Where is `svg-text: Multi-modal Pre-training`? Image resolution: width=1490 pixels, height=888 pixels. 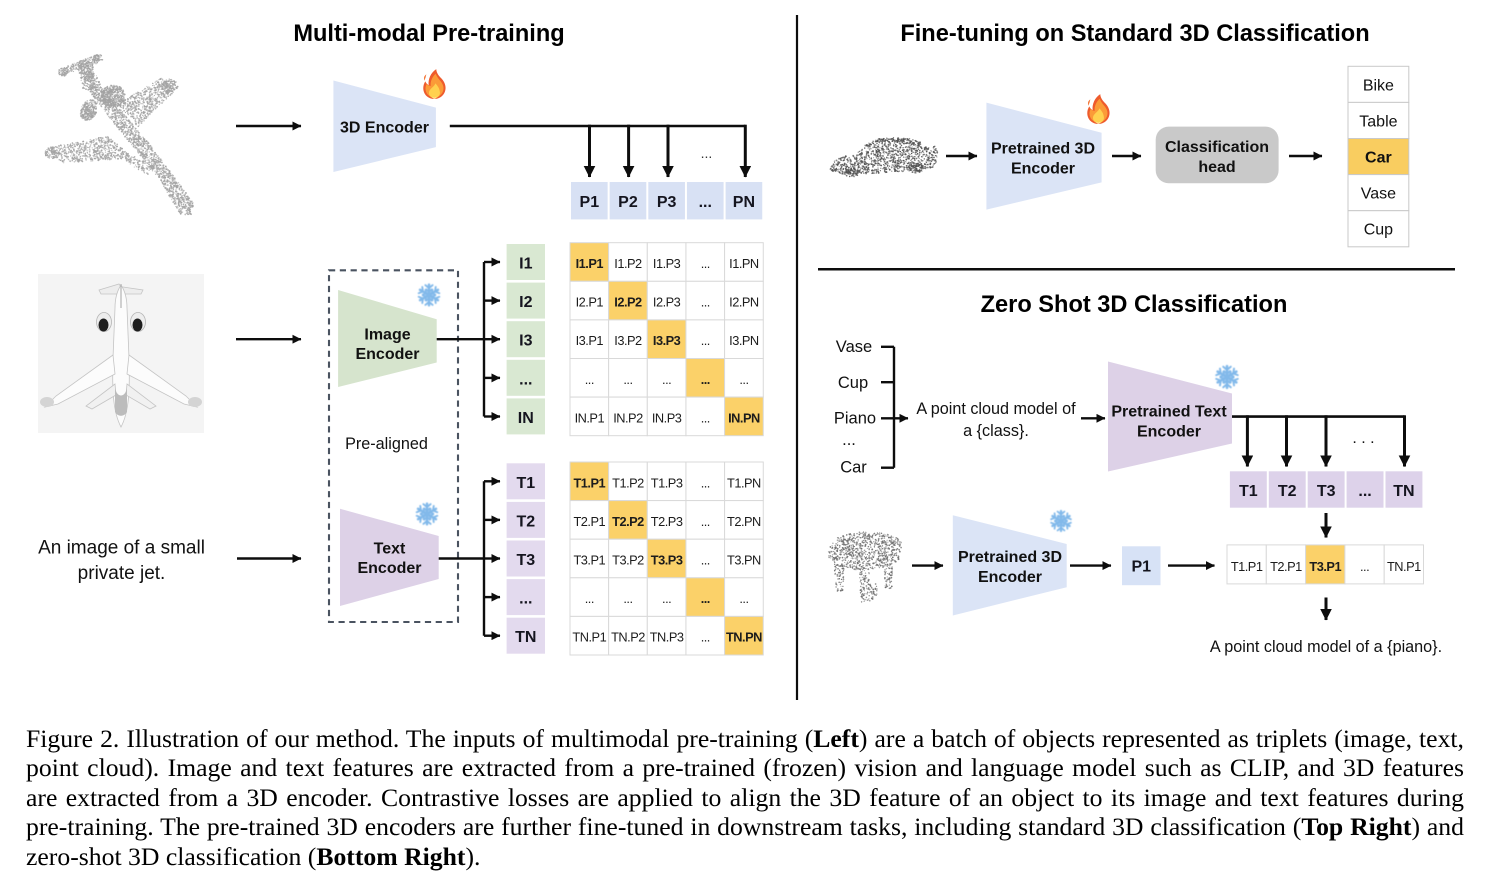 svg-text: Multi-modal Pre-training is located at coordinates (428, 34).